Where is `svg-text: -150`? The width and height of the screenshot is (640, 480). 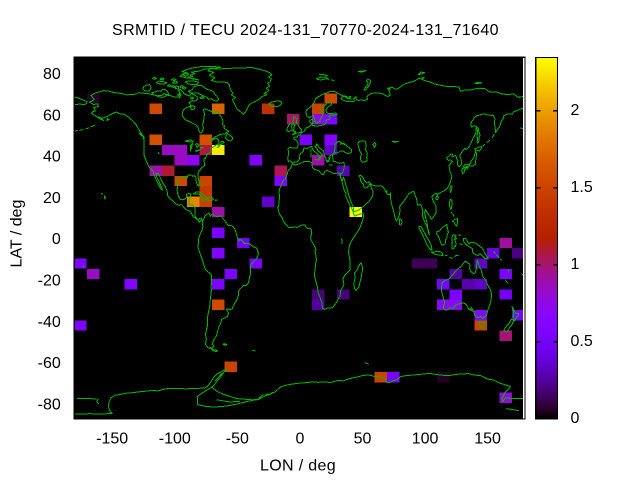
svg-text: -150 is located at coordinates (112, 439).